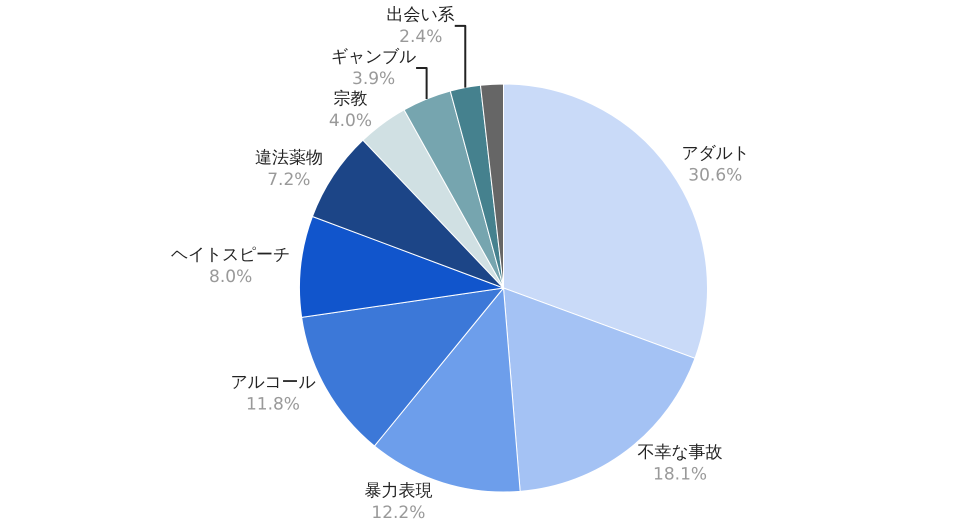 This screenshot has height=528, width=960. I want to click on data-label: 8.0%, so click(230, 277).